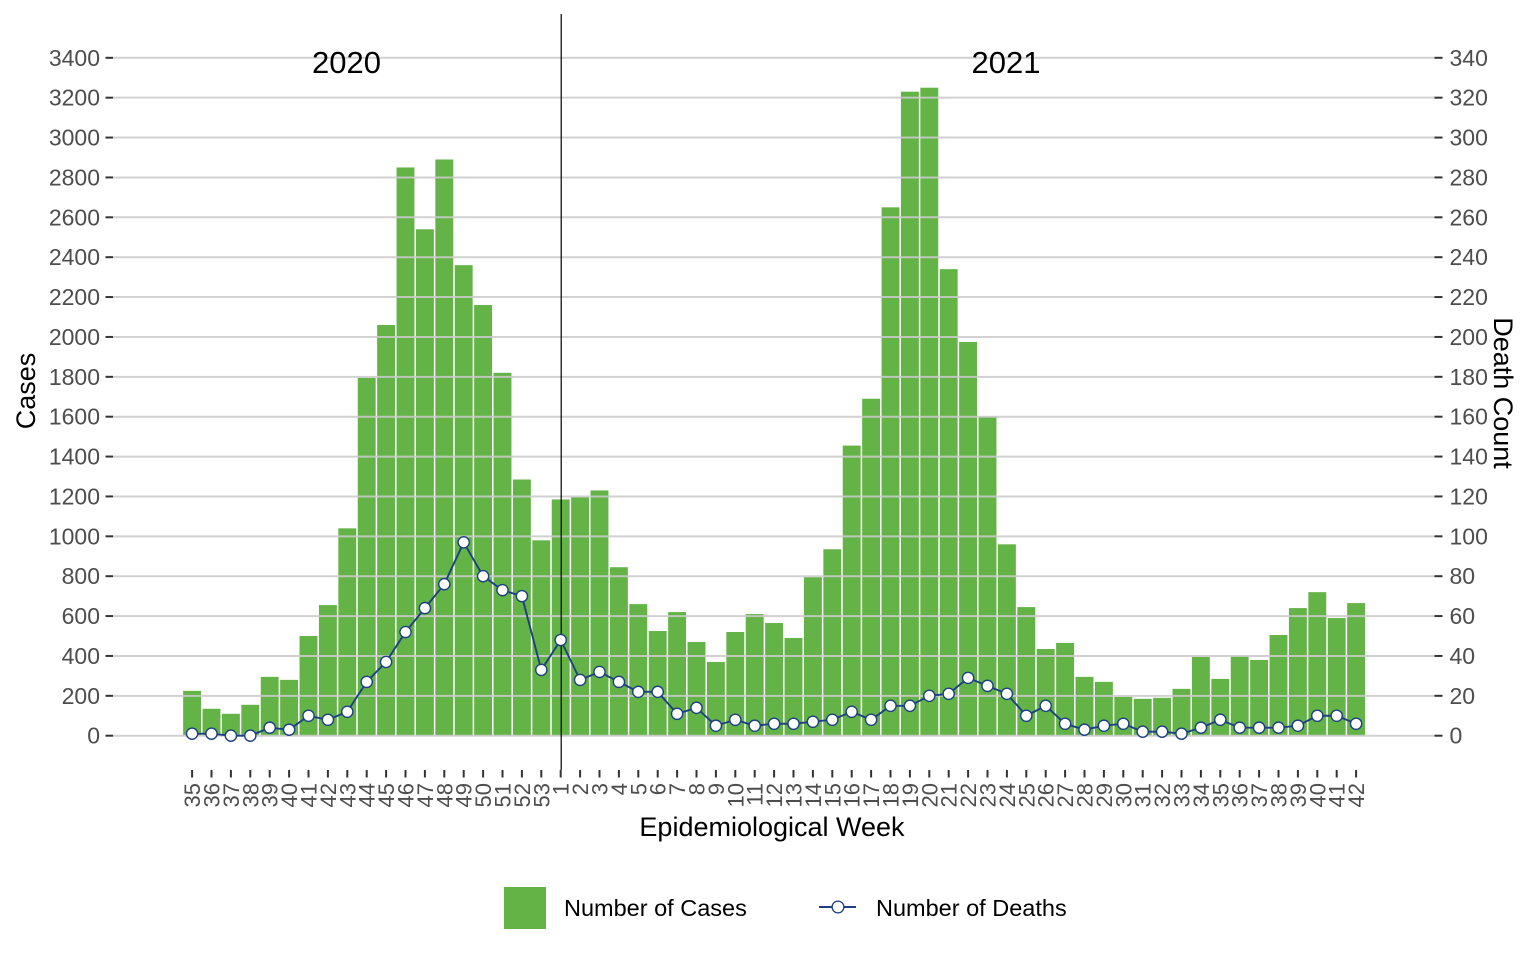 Image resolution: width=1536 pixels, height=965 pixels. I want to click on svg-text: 27, so click(1065, 795).